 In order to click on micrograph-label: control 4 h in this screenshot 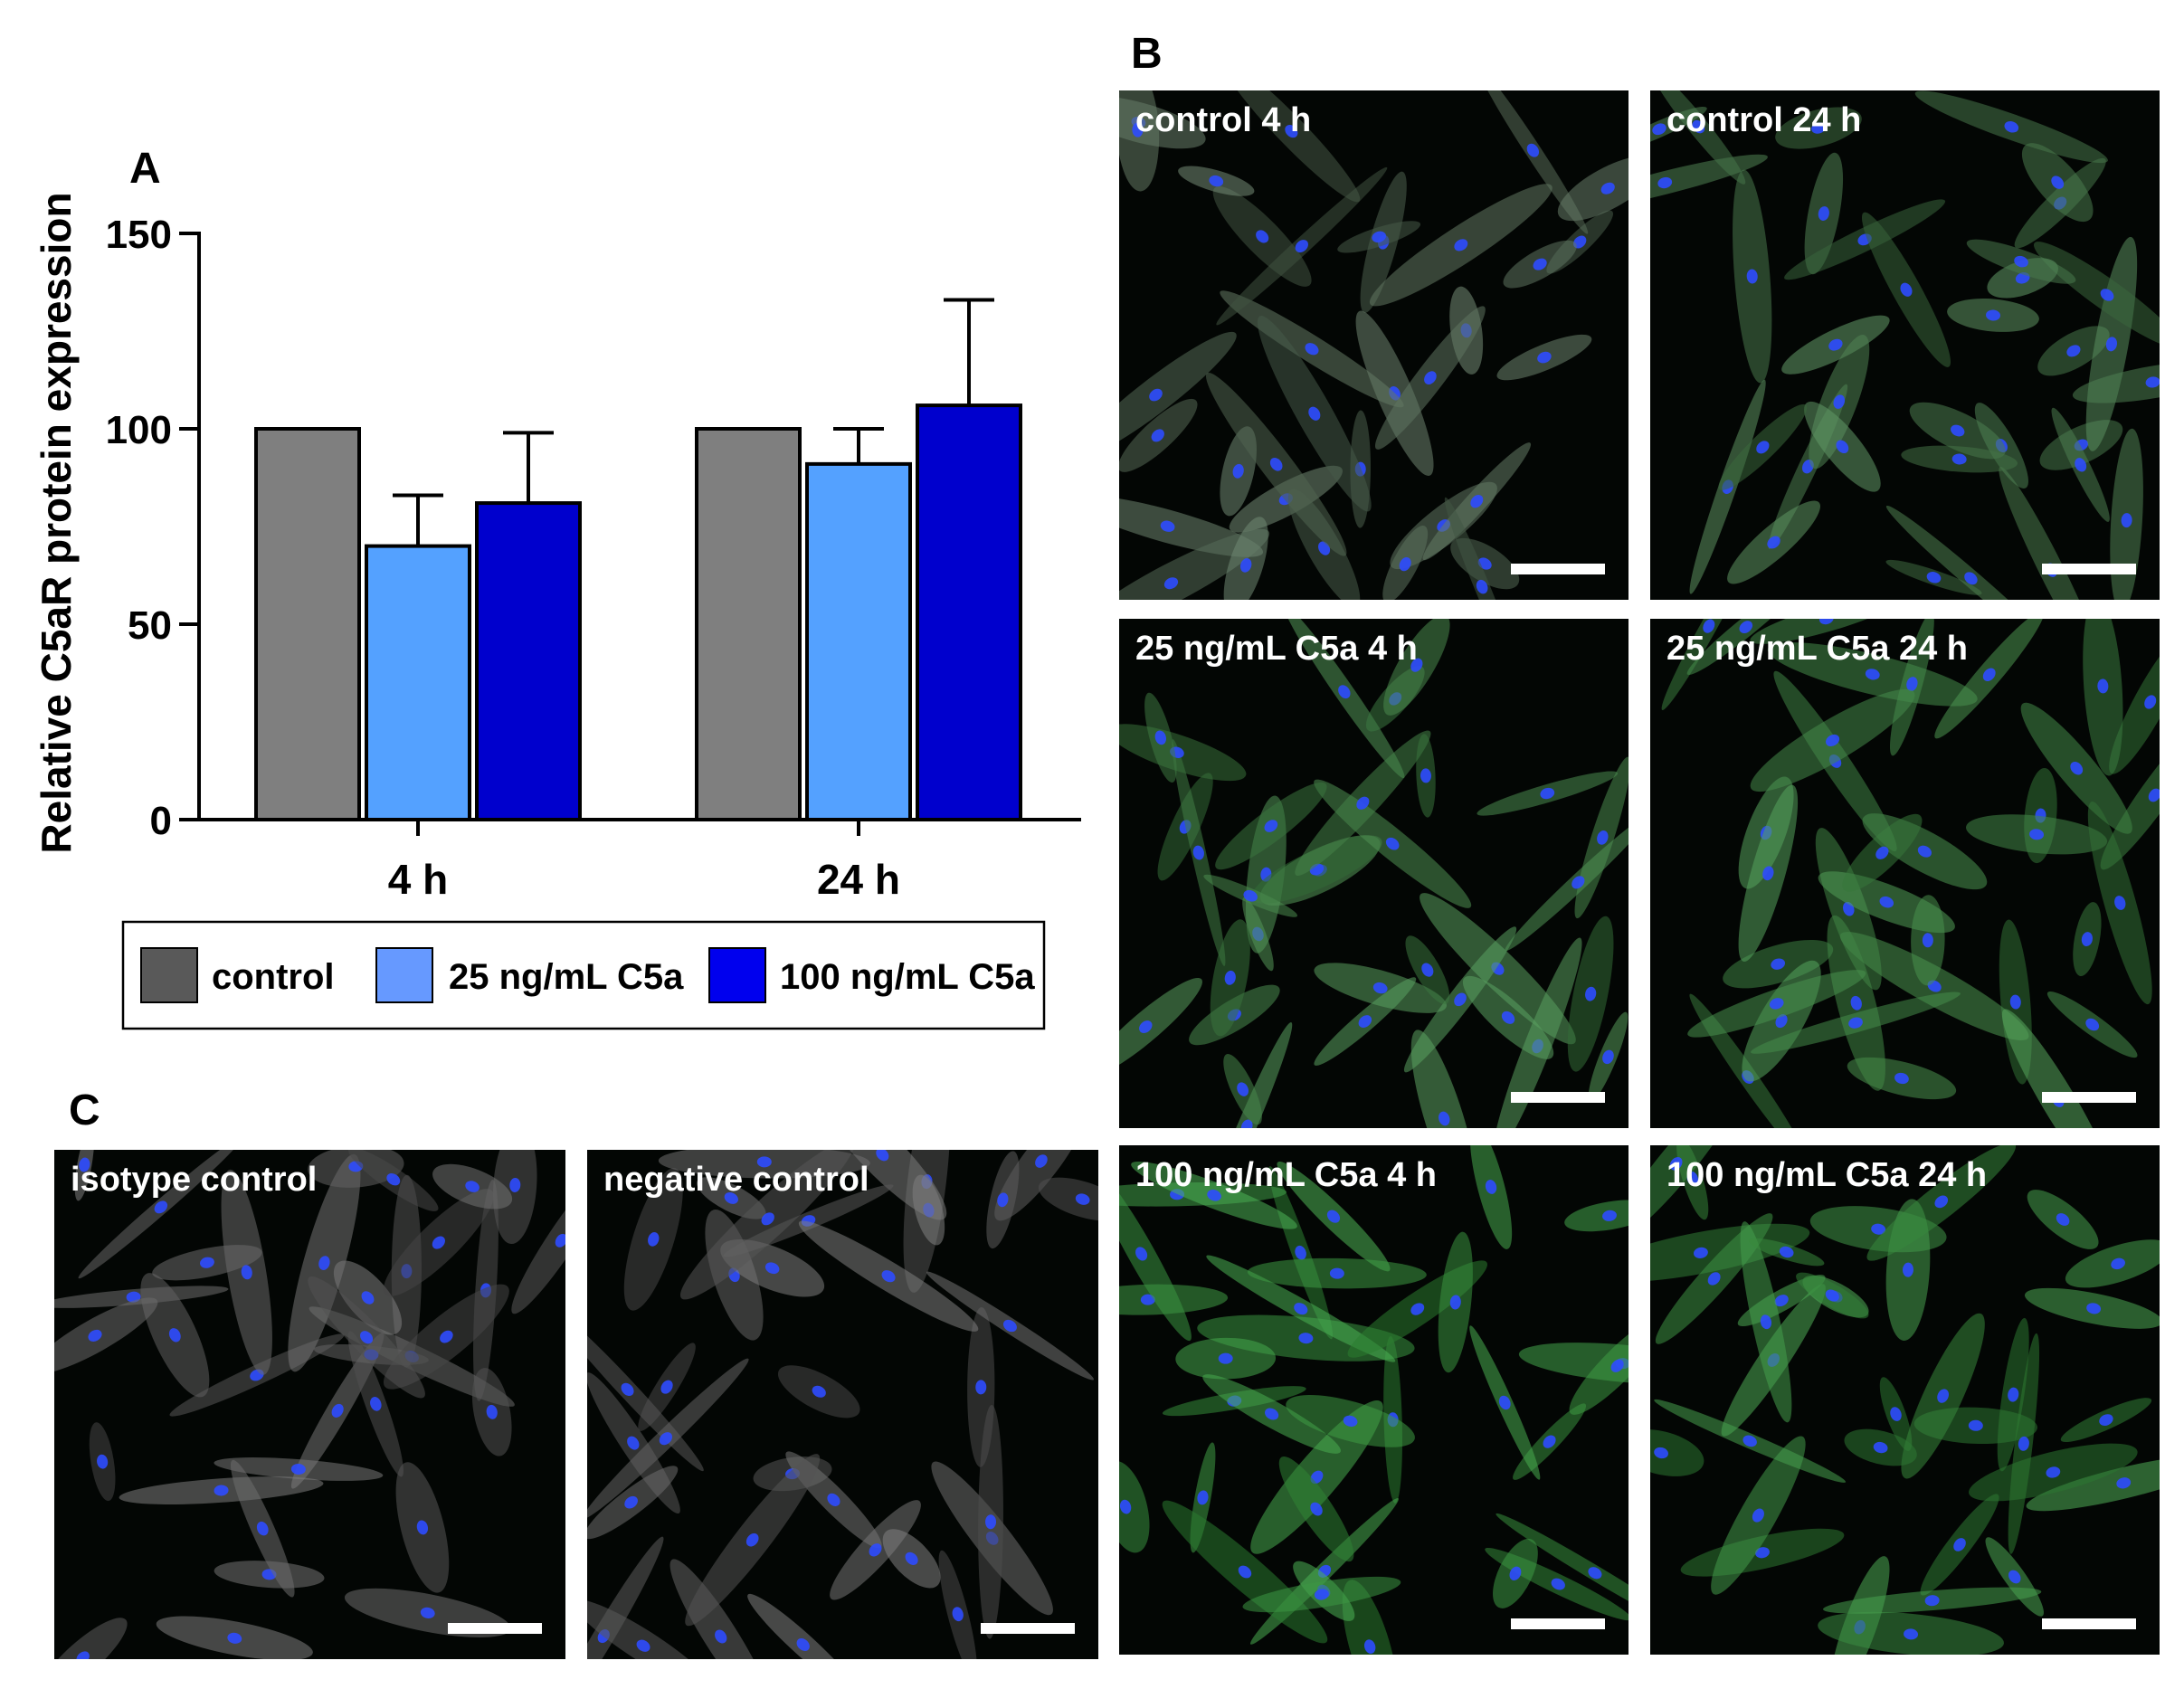, I will do `click(1223, 120)`.